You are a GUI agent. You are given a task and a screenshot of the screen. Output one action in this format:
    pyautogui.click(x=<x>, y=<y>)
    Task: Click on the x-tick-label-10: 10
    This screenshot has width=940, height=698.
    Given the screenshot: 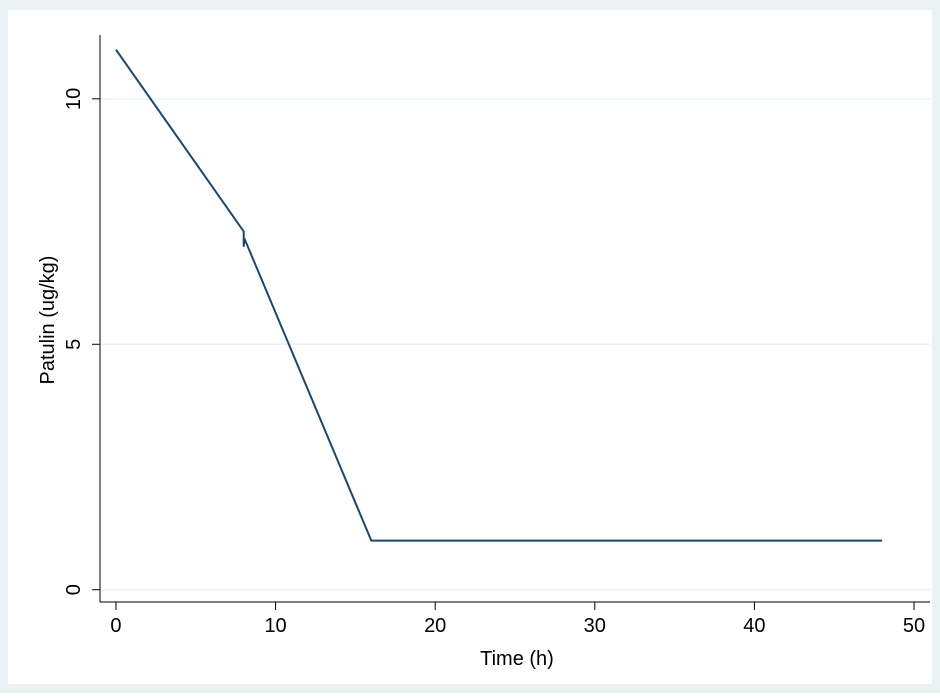 What is the action you would take?
    pyautogui.click(x=275, y=626)
    